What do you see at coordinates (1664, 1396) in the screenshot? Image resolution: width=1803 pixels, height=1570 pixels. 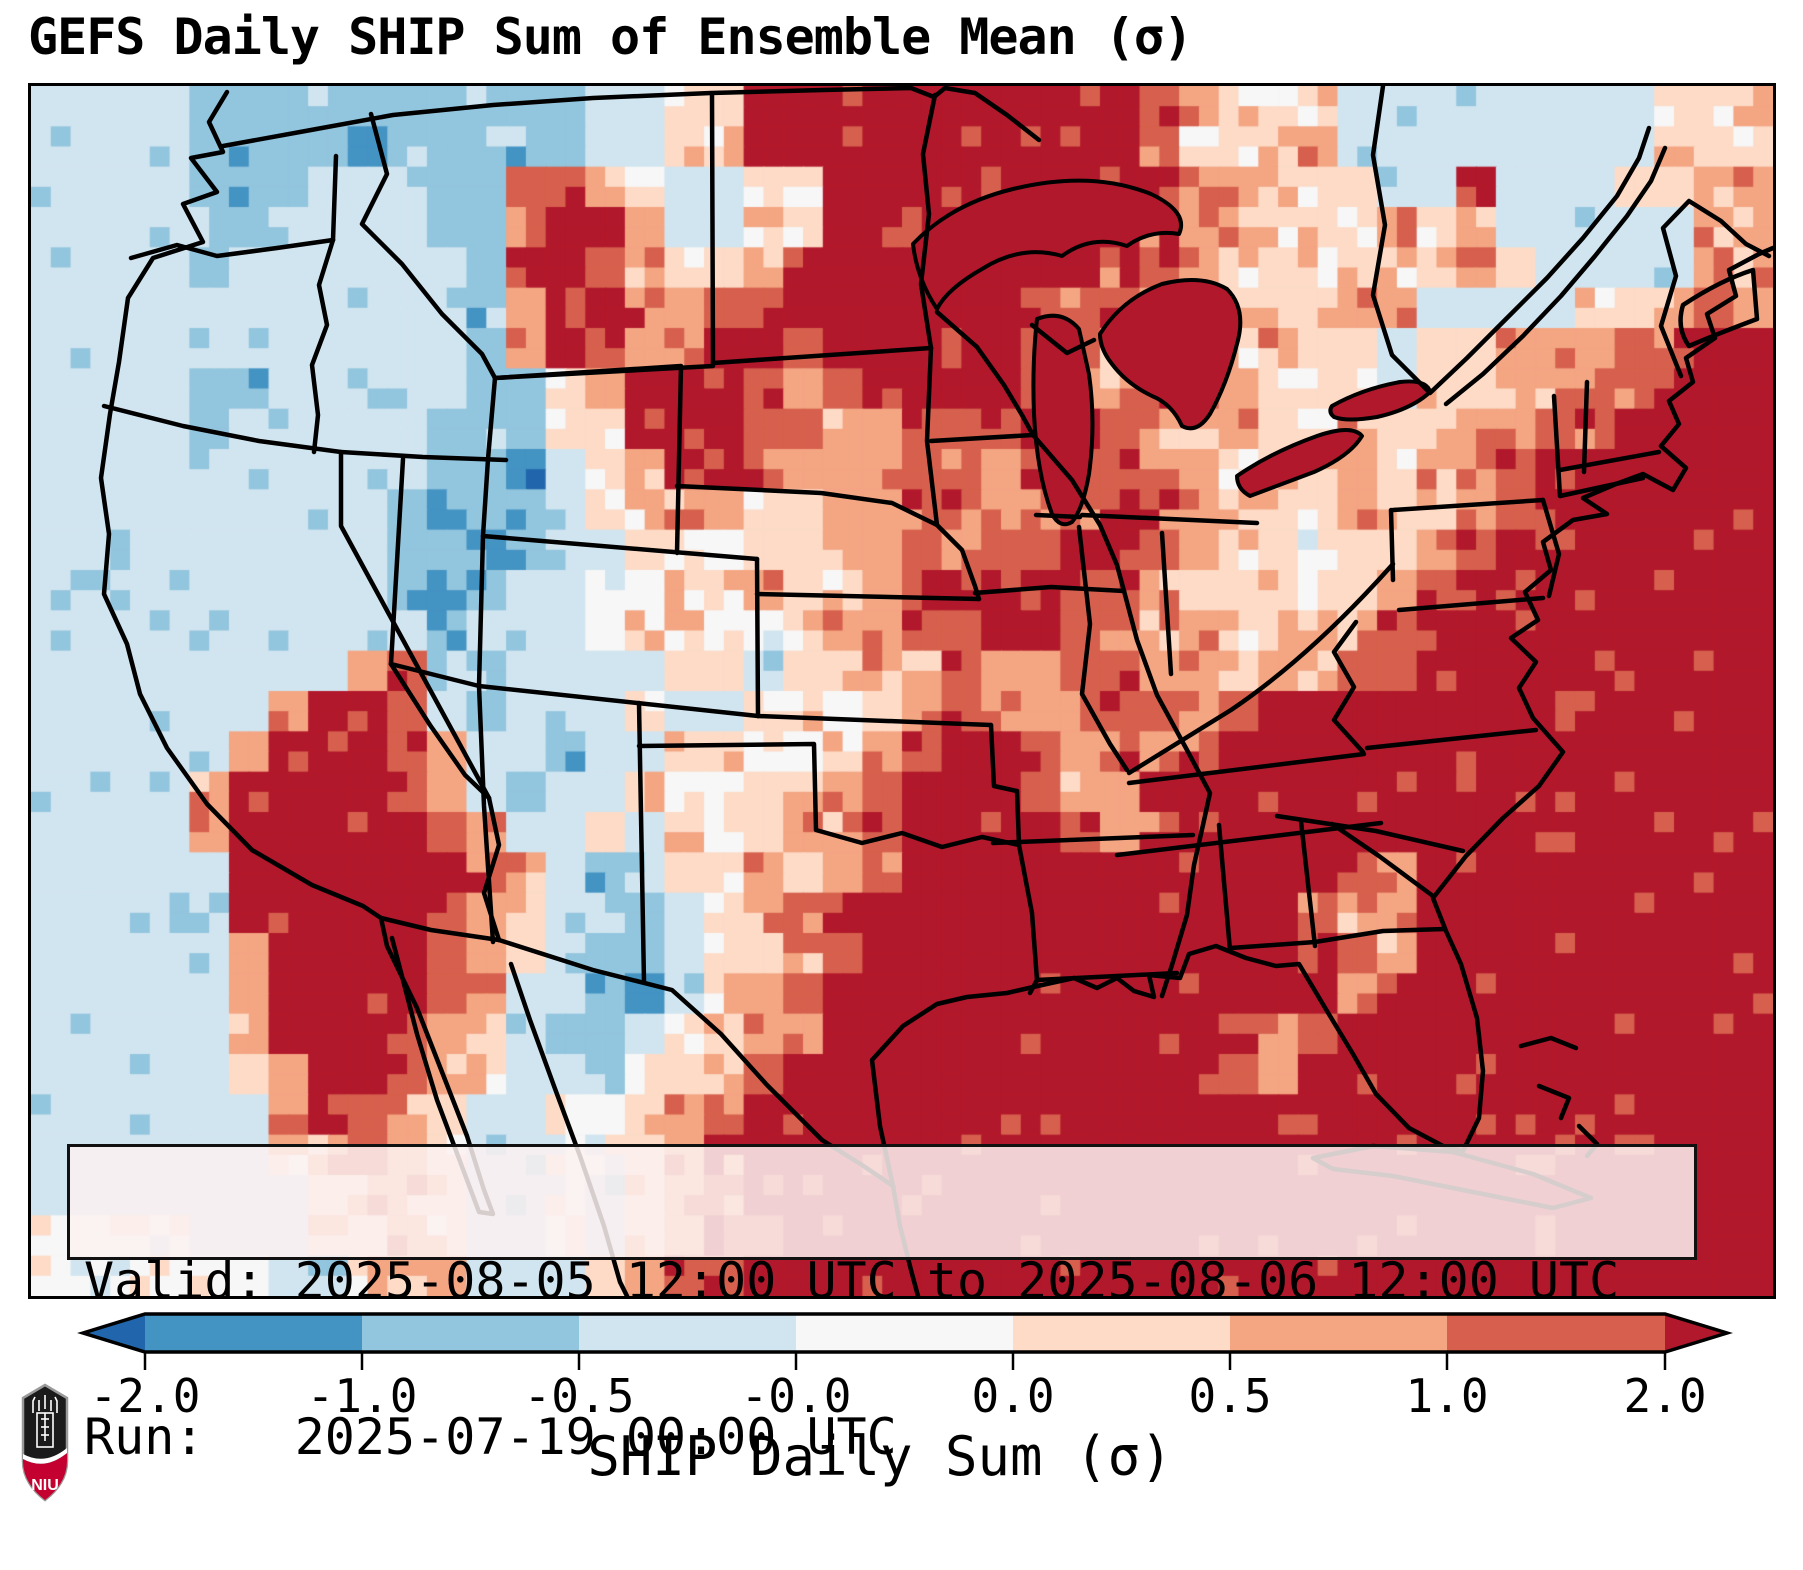 I see `tick-label: 2.0` at bounding box center [1664, 1396].